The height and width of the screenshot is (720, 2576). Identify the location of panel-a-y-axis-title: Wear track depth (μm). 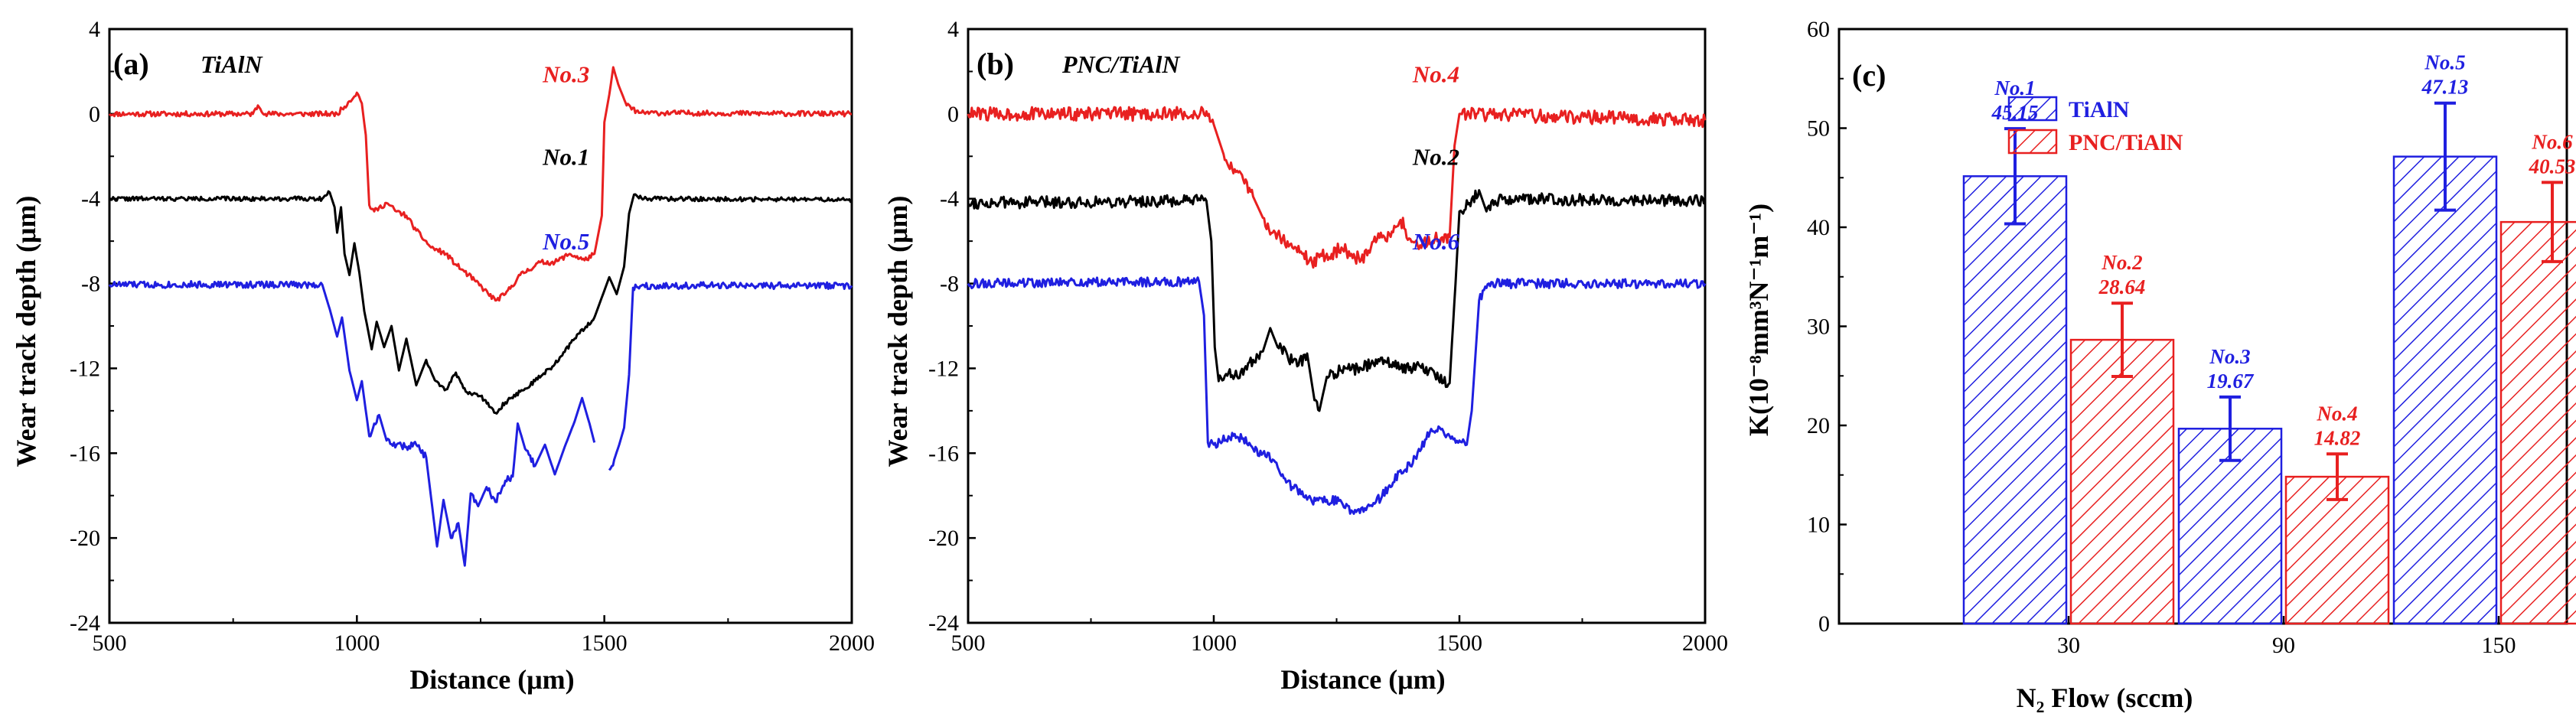
(26, 332).